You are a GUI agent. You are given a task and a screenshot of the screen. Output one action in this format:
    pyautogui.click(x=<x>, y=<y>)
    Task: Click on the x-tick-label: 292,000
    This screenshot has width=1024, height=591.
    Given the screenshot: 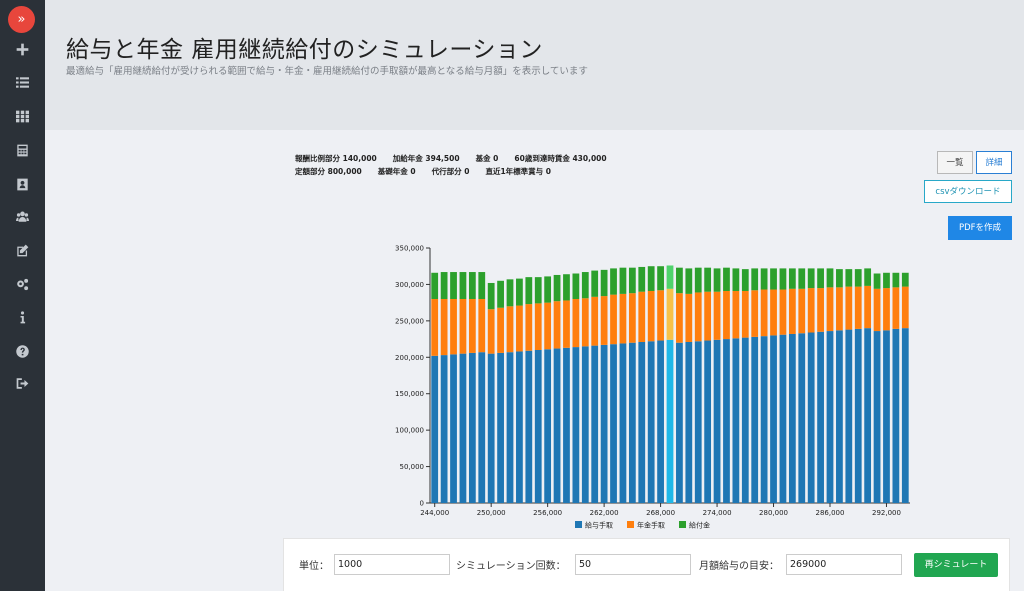 What is the action you would take?
    pyautogui.click(x=886, y=513)
    